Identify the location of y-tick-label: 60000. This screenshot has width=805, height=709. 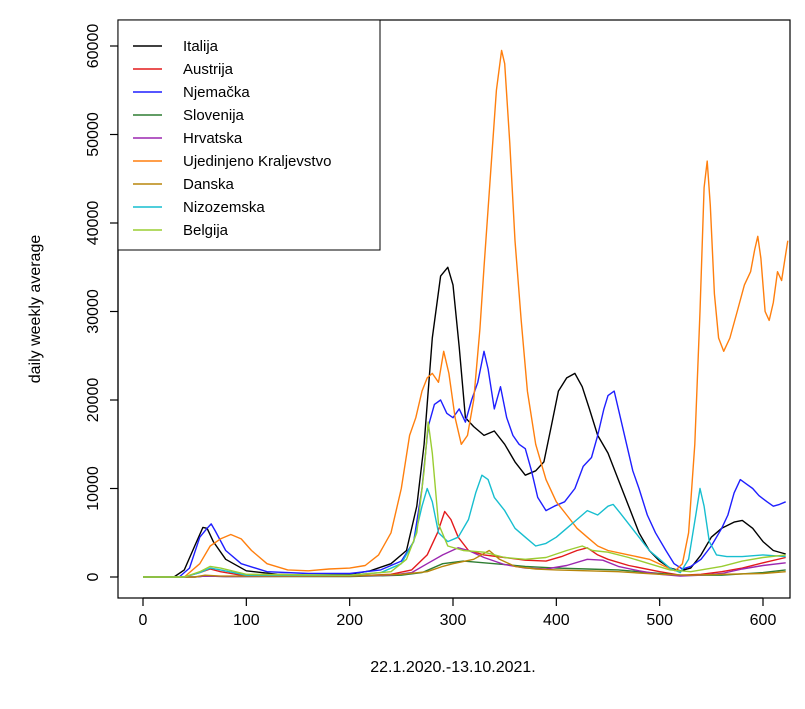
(93, 46).